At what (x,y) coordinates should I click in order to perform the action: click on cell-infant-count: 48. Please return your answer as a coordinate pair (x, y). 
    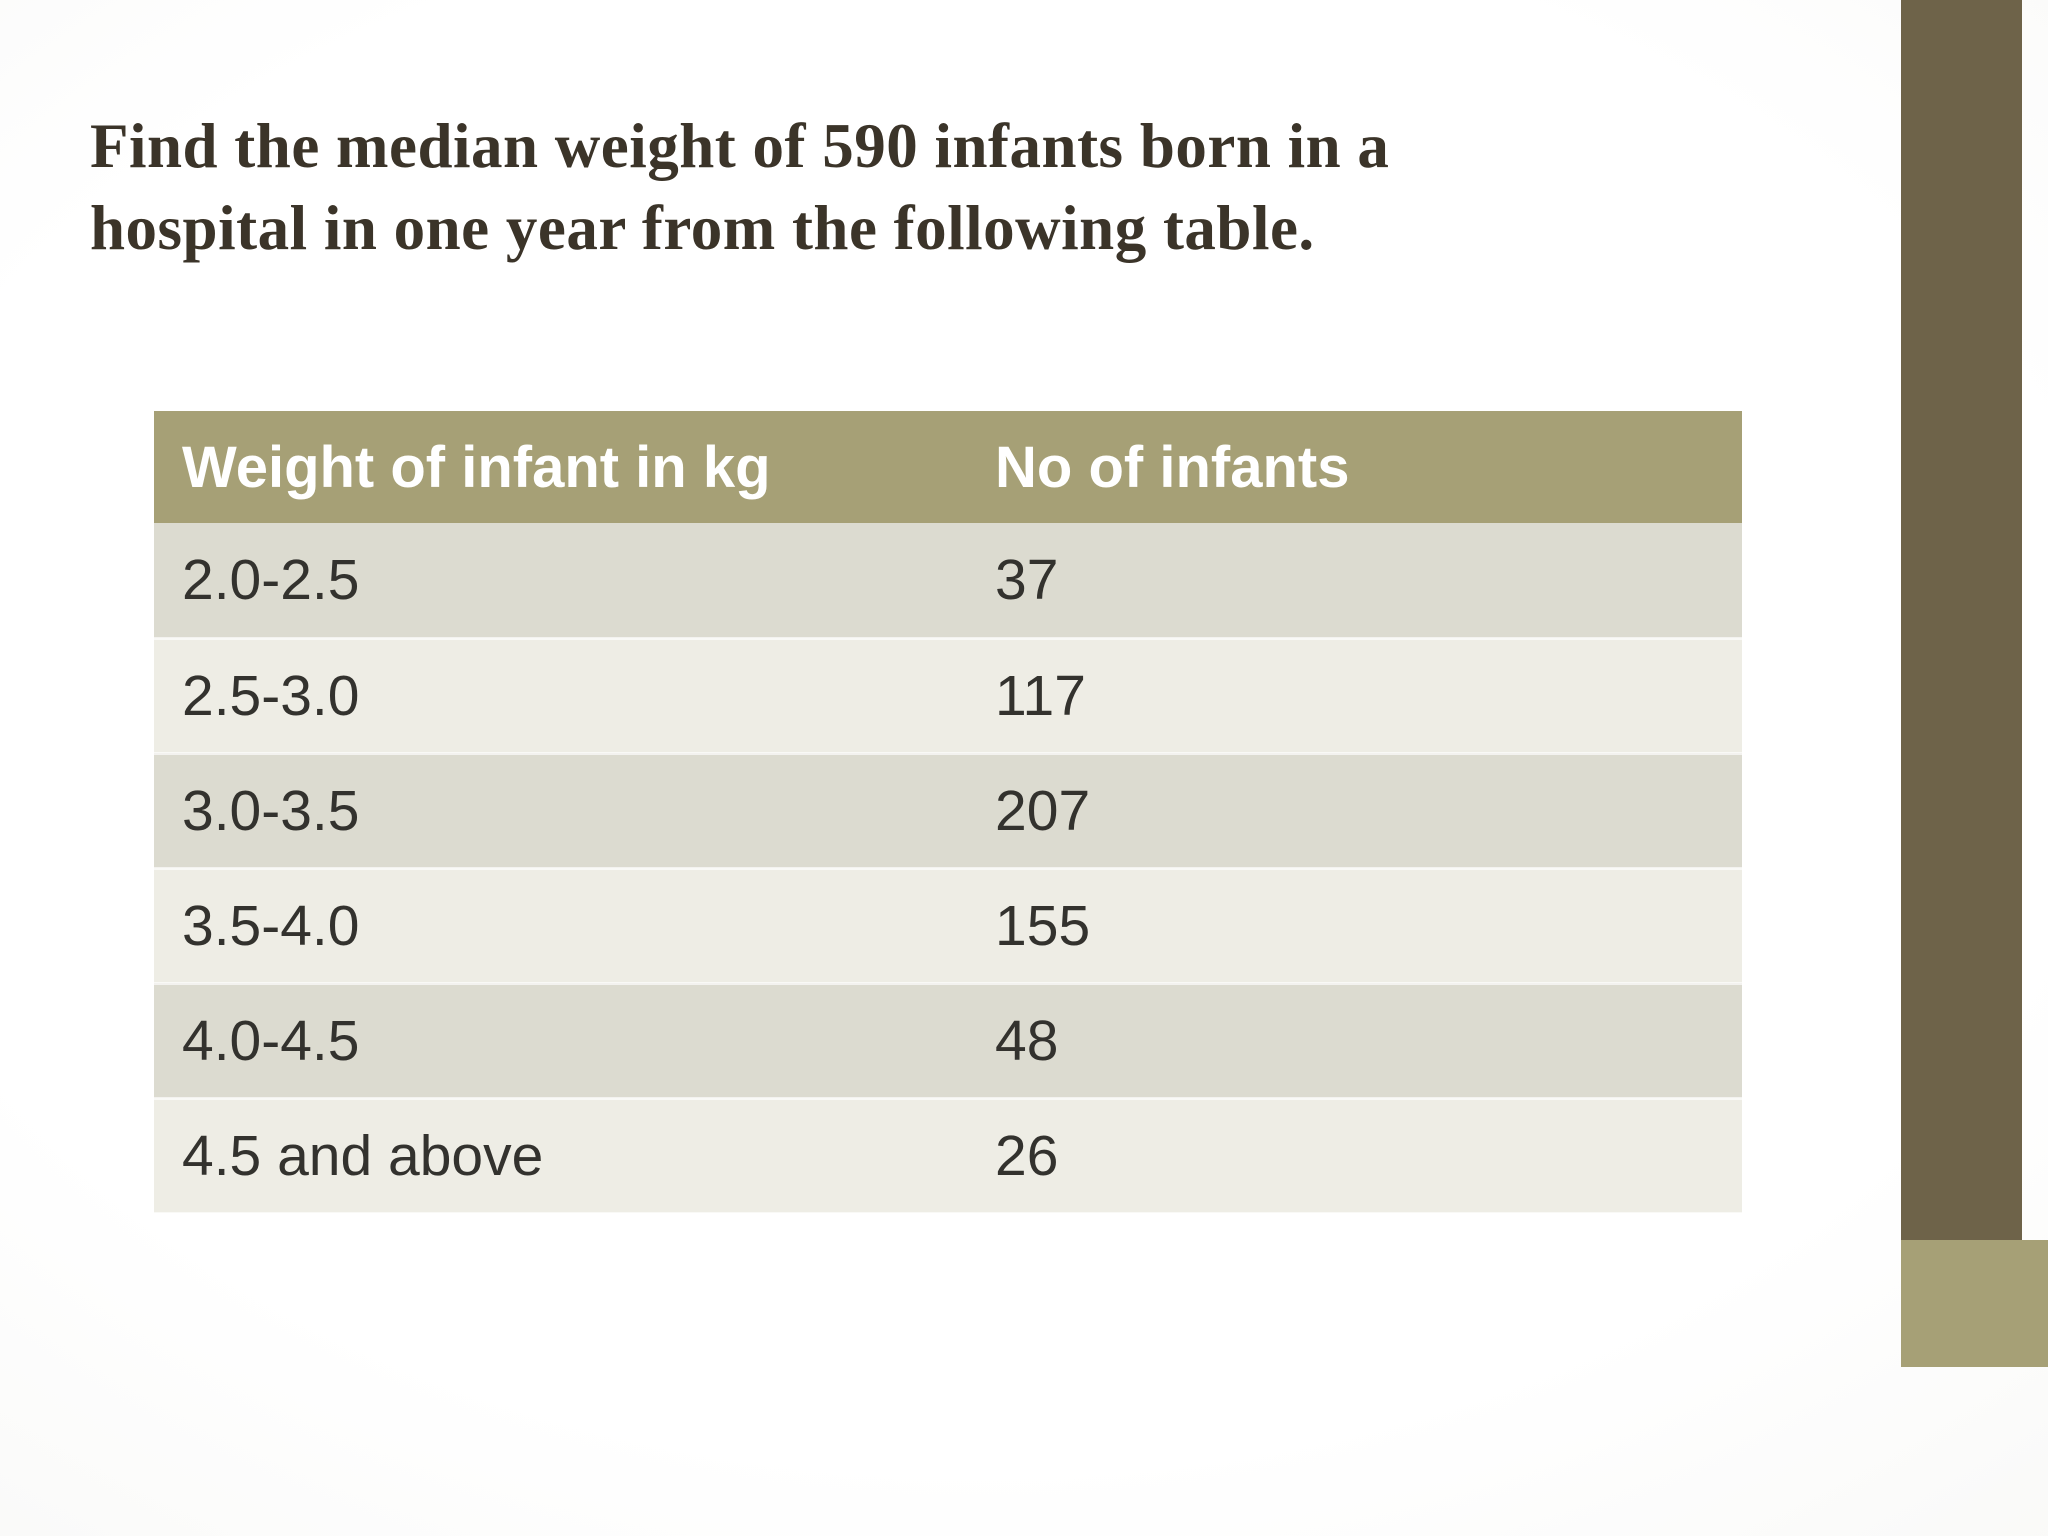
    Looking at the image, I should click on (1354, 1041).